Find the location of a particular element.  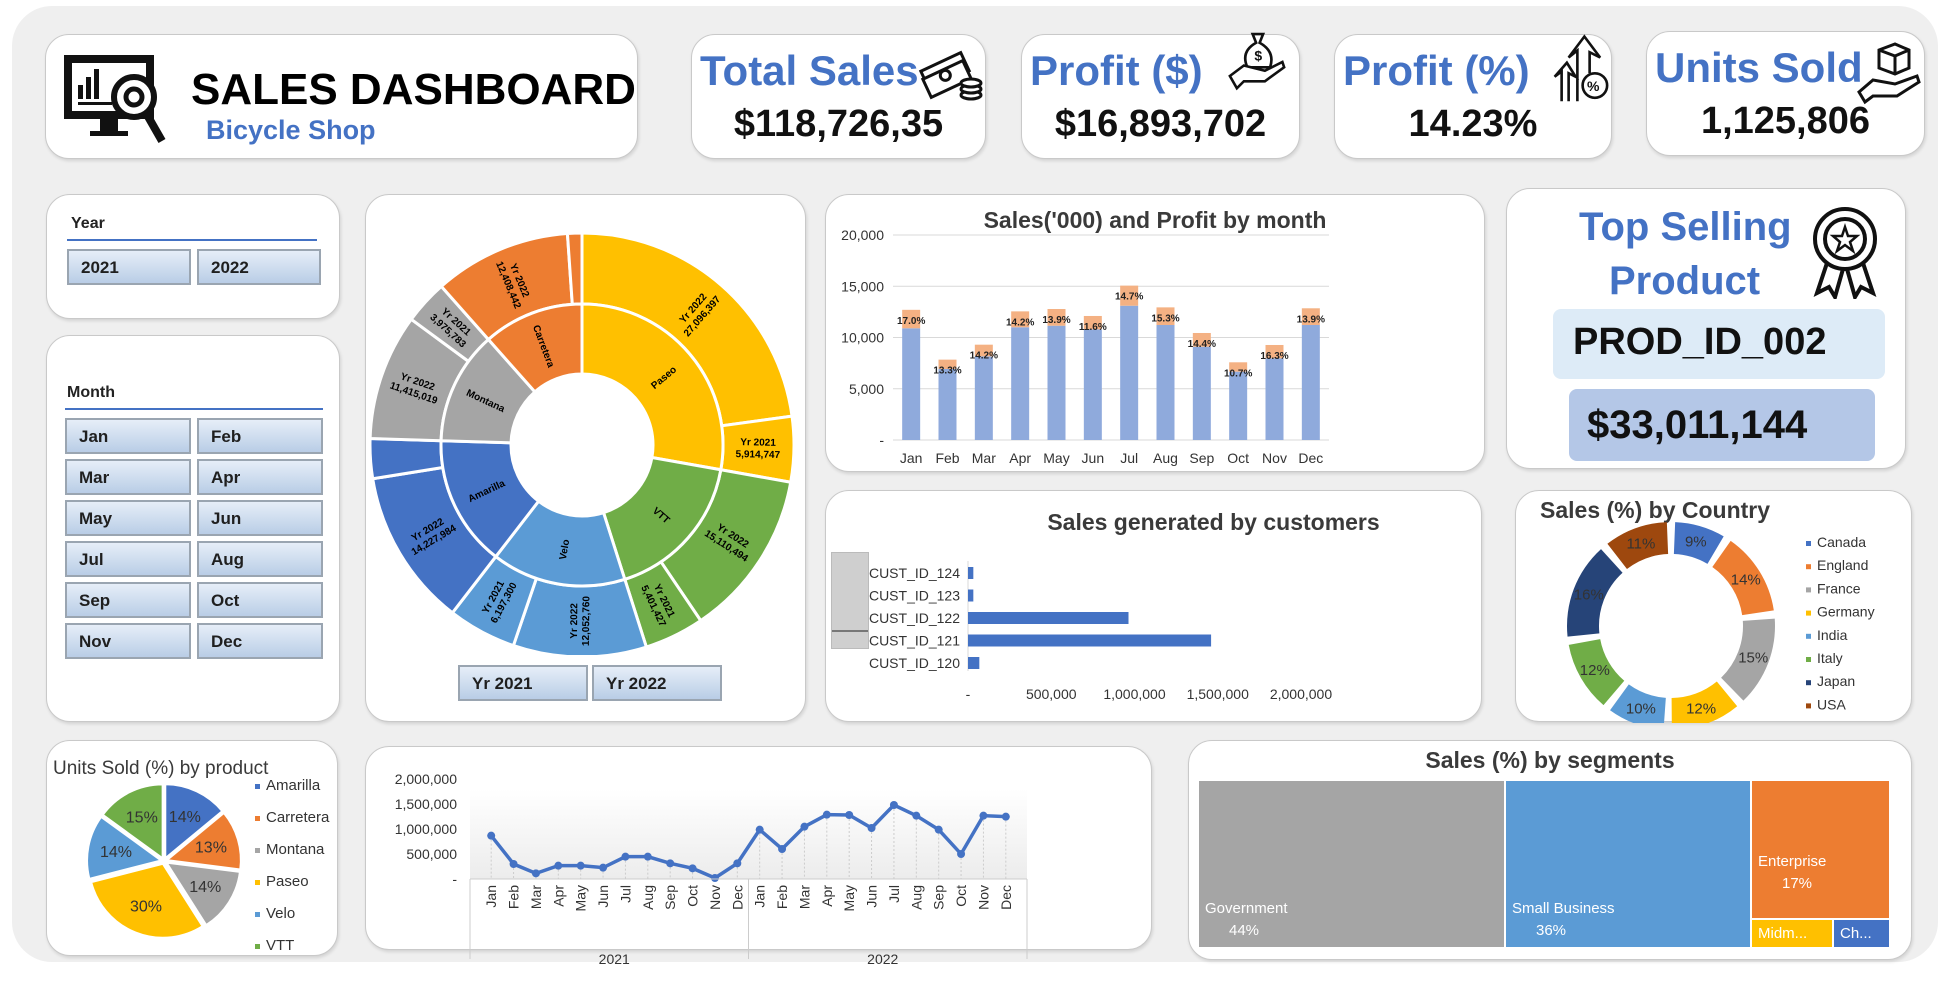

slice-label: 12% is located at coordinates (1701, 709).